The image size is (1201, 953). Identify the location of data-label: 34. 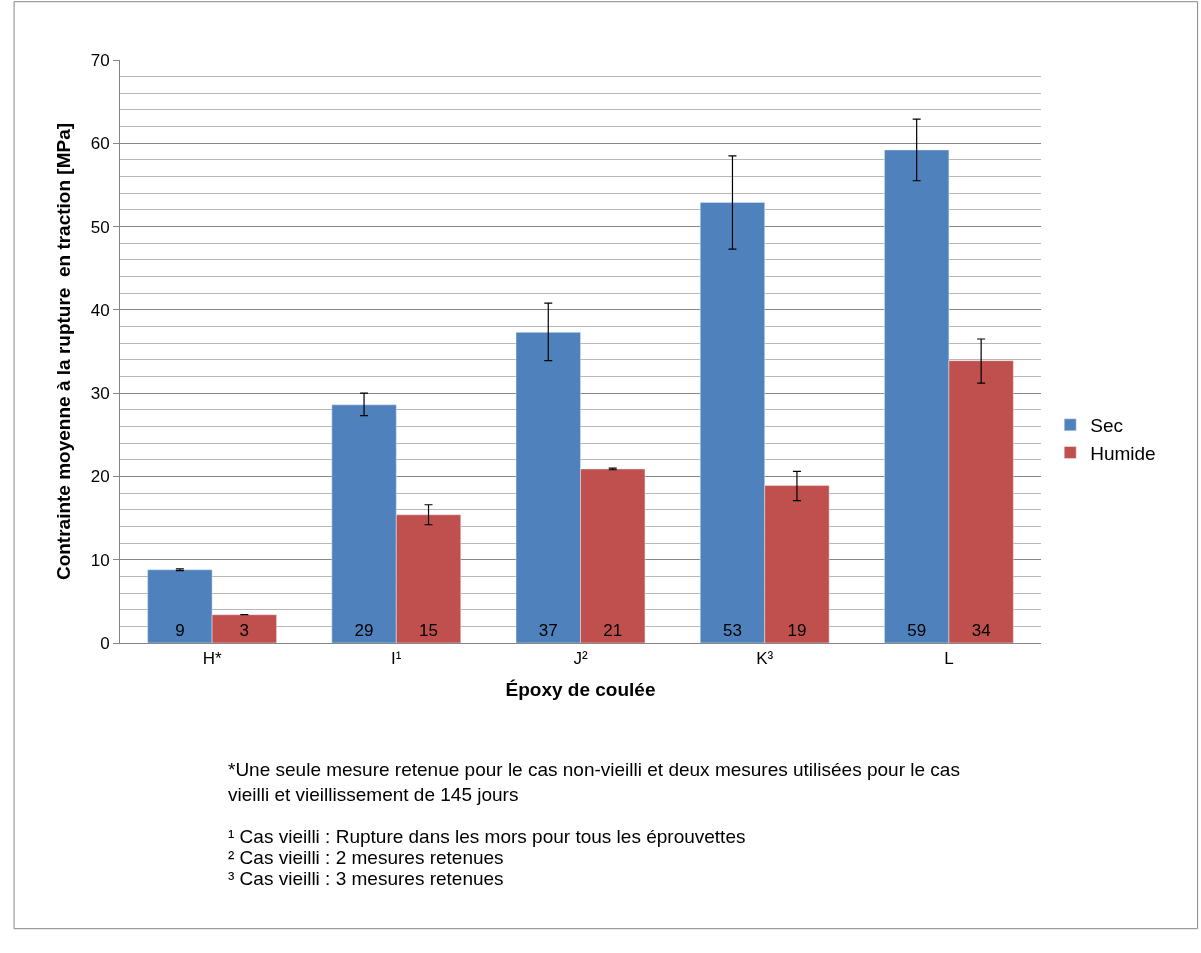
(981, 630).